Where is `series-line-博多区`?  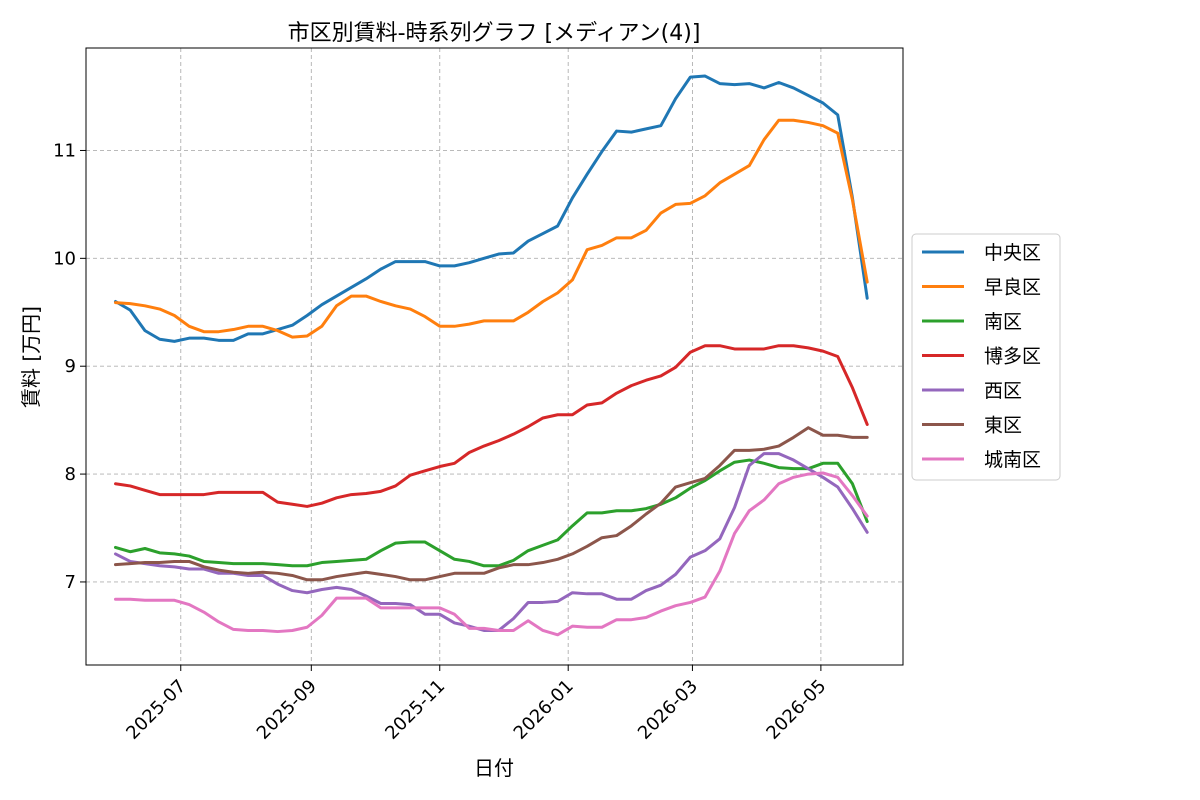 series-line-博多区 is located at coordinates (491, 426).